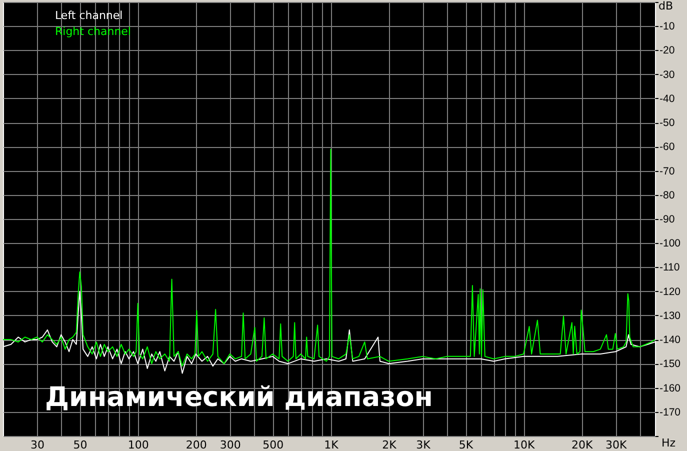  I want to click on y-tick-label: -30, so click(667, 74).